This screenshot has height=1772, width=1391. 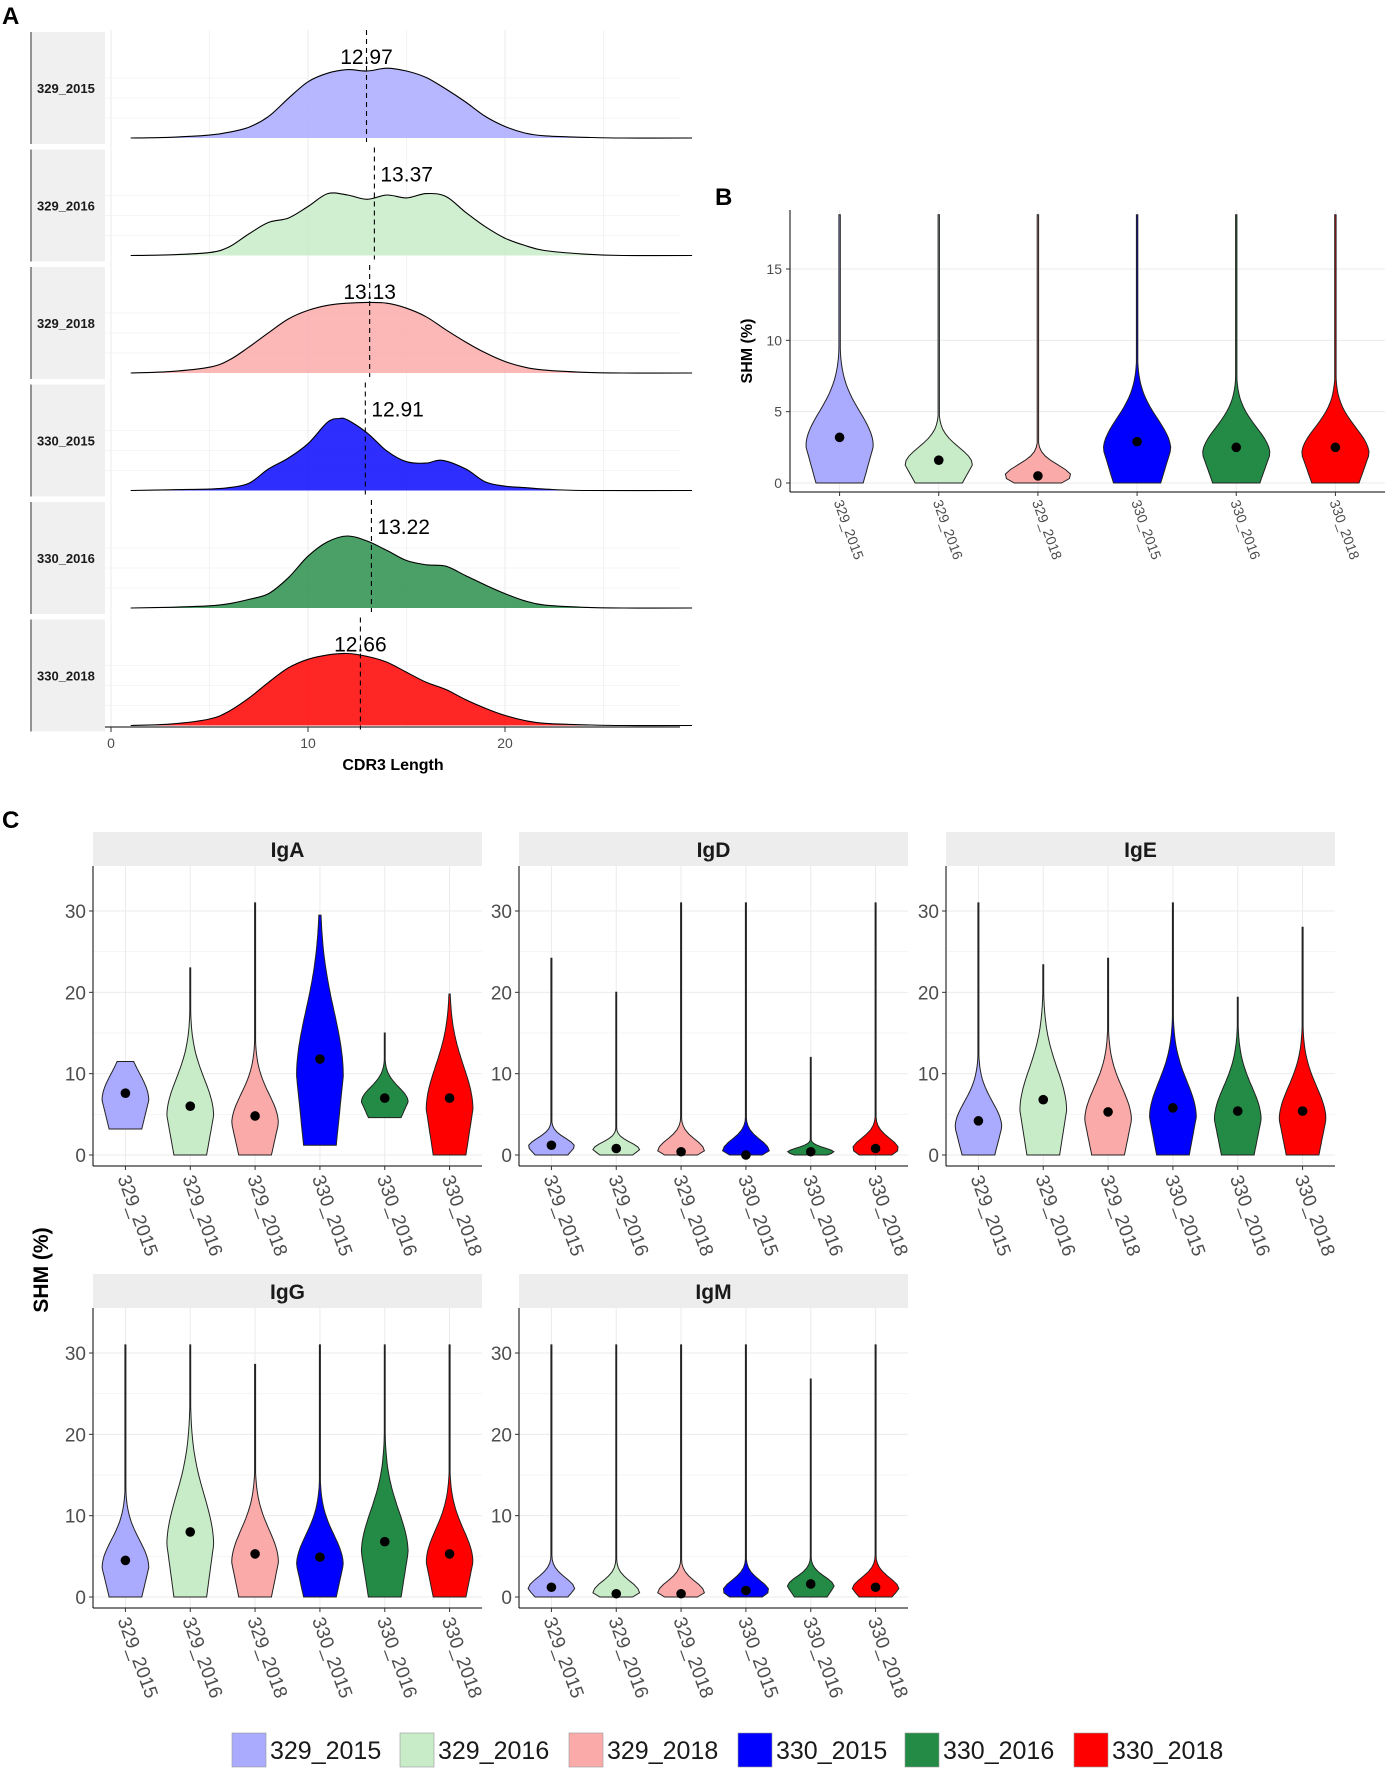 I want to click on facet-title-IgD: IgD, so click(x=714, y=850).